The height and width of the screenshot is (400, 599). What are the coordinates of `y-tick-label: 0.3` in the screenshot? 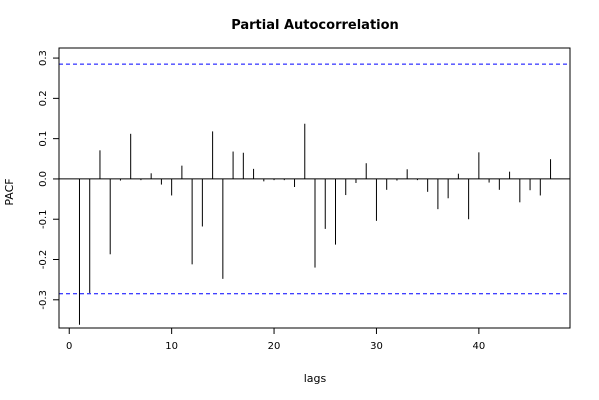 It's located at (43, 58).